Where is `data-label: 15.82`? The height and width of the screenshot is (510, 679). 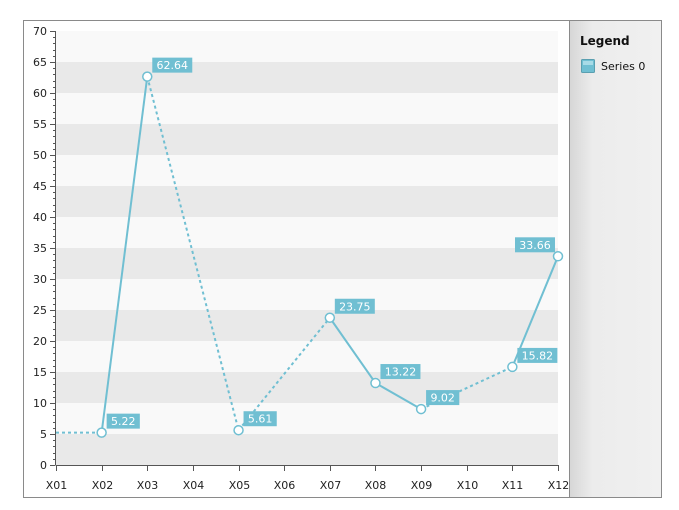
data-label: 15.82 is located at coordinates (538, 355).